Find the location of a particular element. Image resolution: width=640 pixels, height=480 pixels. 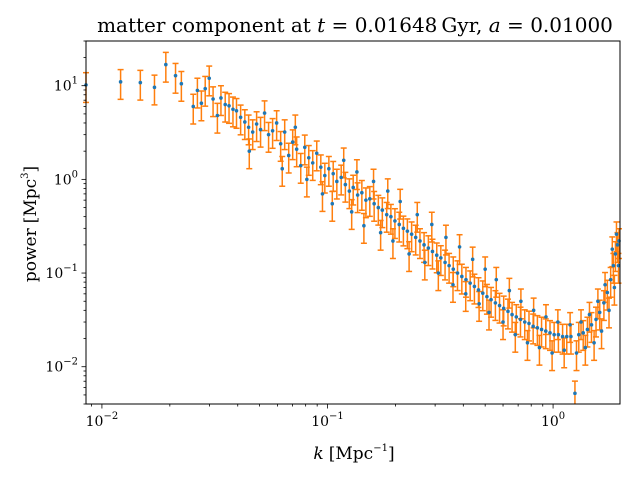

x-tick-exp: 0 is located at coordinates (562, 416).